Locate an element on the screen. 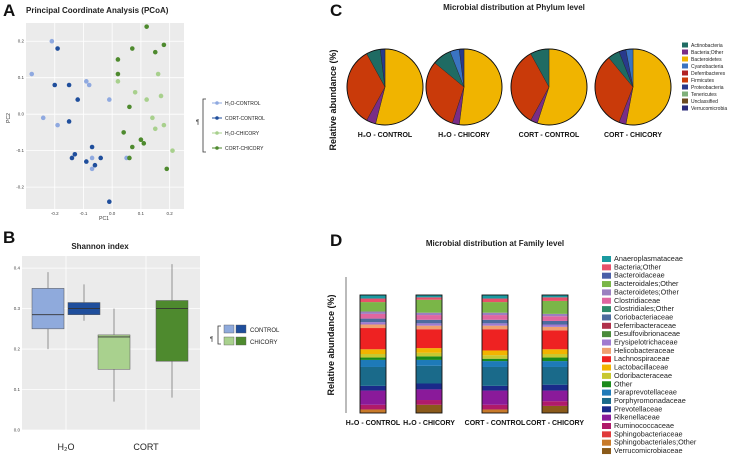 The height and width of the screenshot is (459, 736). shannon-y-tick: 0.0 is located at coordinates (17, 430).